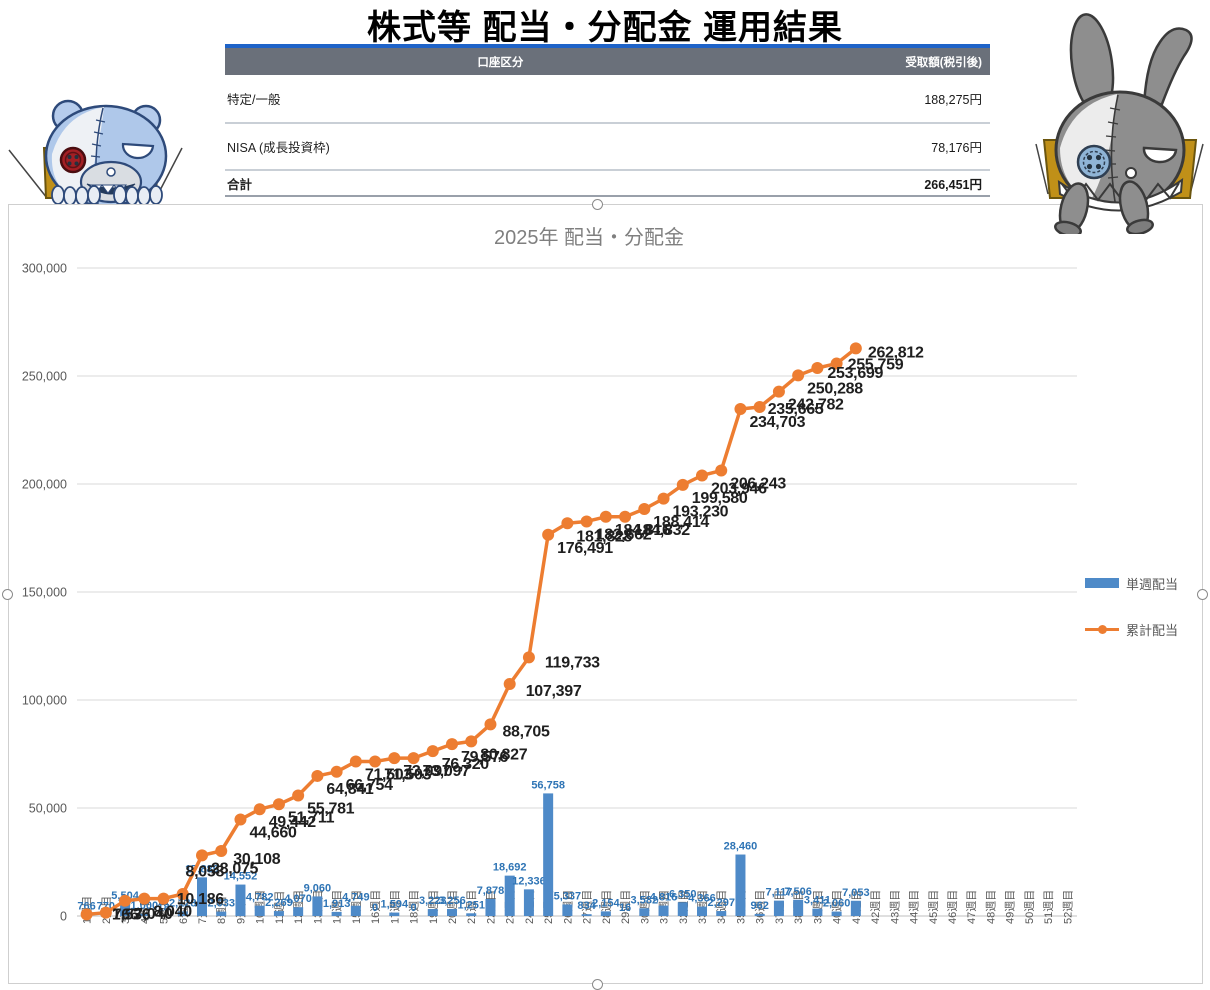 This screenshot has height=990, width=1210. I want to click on legend-item-weekly: 単週配当, so click(1131, 583).